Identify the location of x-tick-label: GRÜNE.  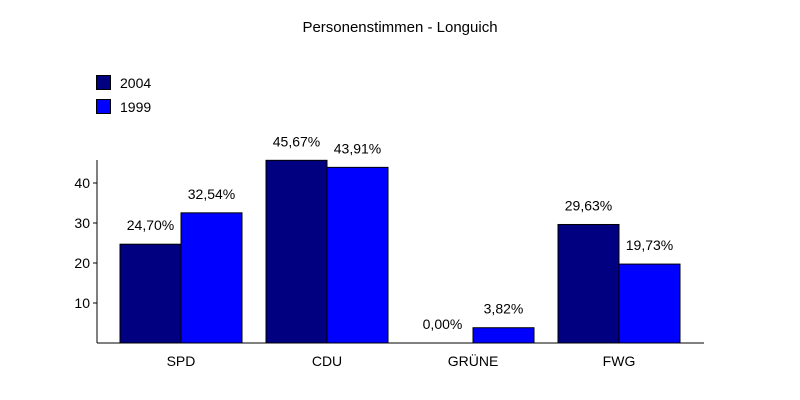
(473, 360).